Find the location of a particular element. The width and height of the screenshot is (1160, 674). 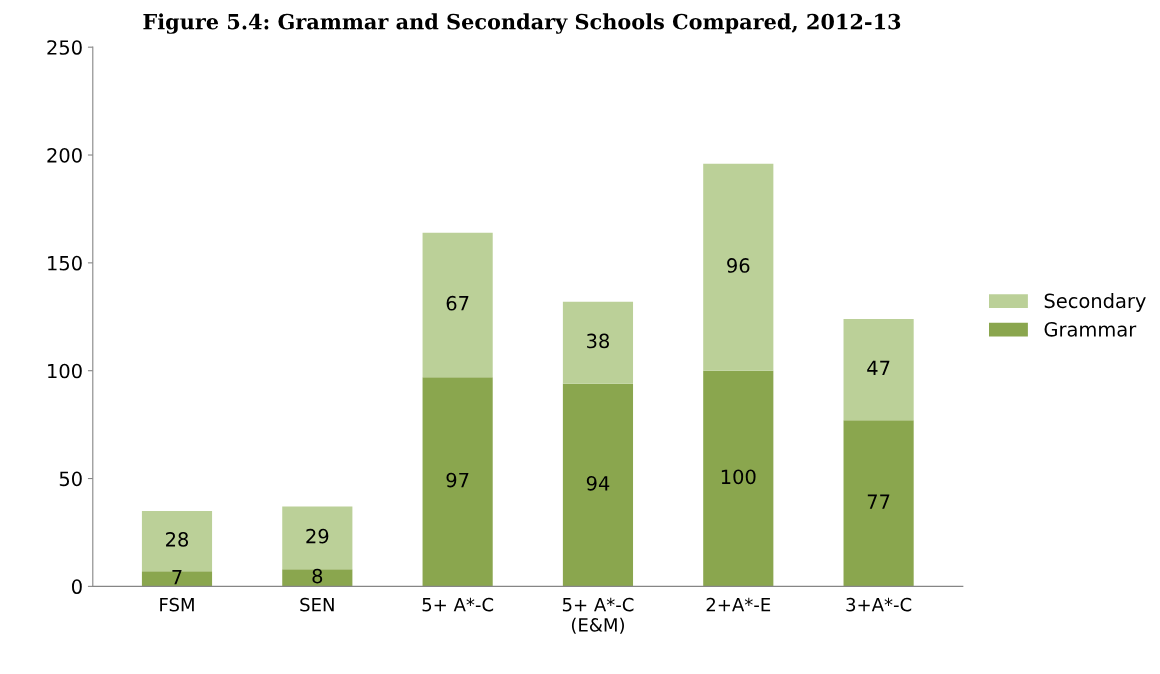

data-label: 100 is located at coordinates (738, 477).